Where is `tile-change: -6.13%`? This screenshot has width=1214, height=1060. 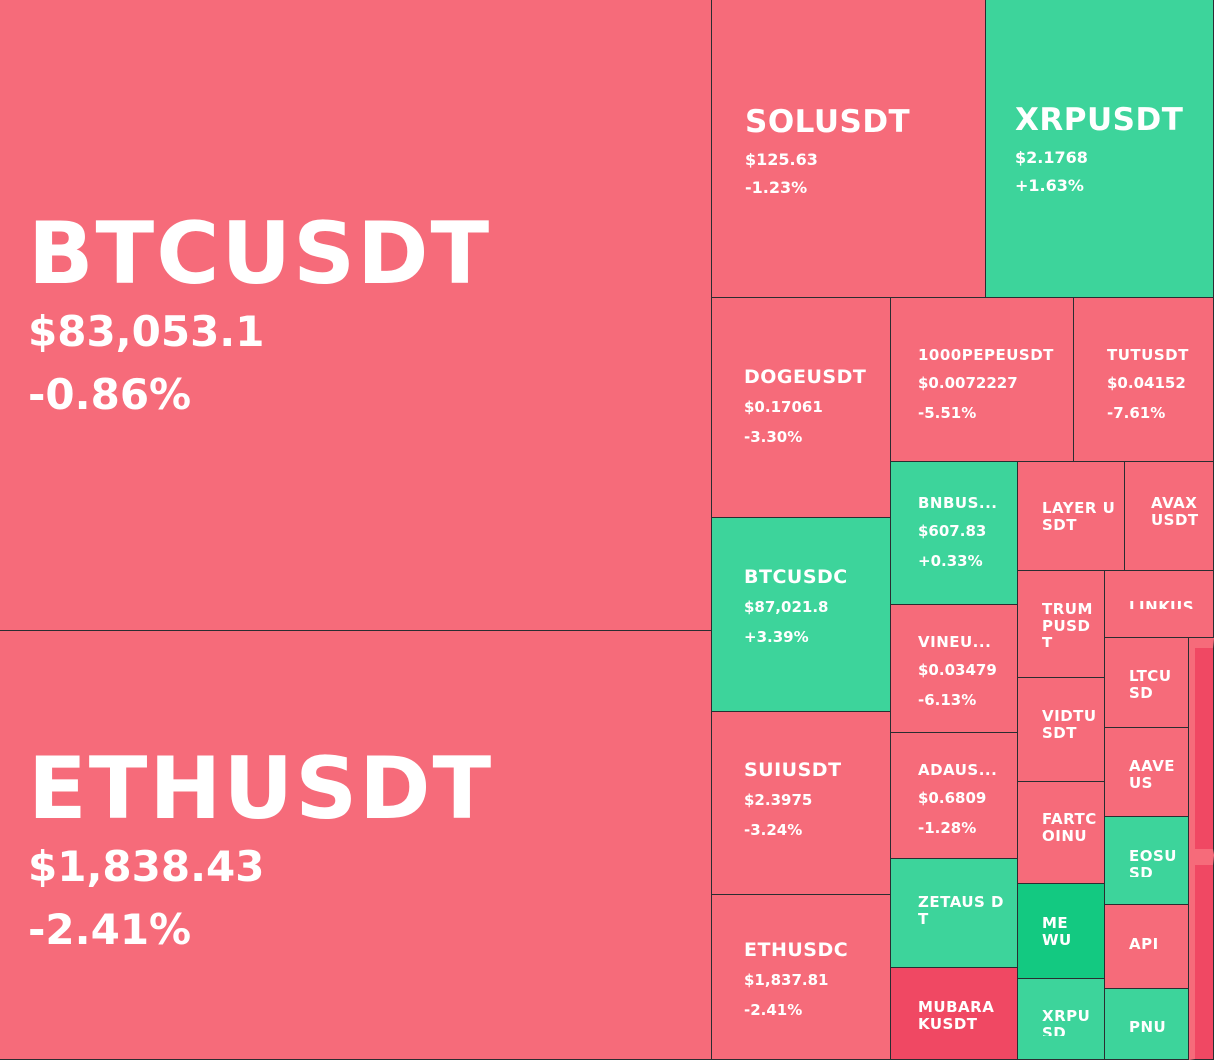 tile-change: -6.13% is located at coordinates (947, 700).